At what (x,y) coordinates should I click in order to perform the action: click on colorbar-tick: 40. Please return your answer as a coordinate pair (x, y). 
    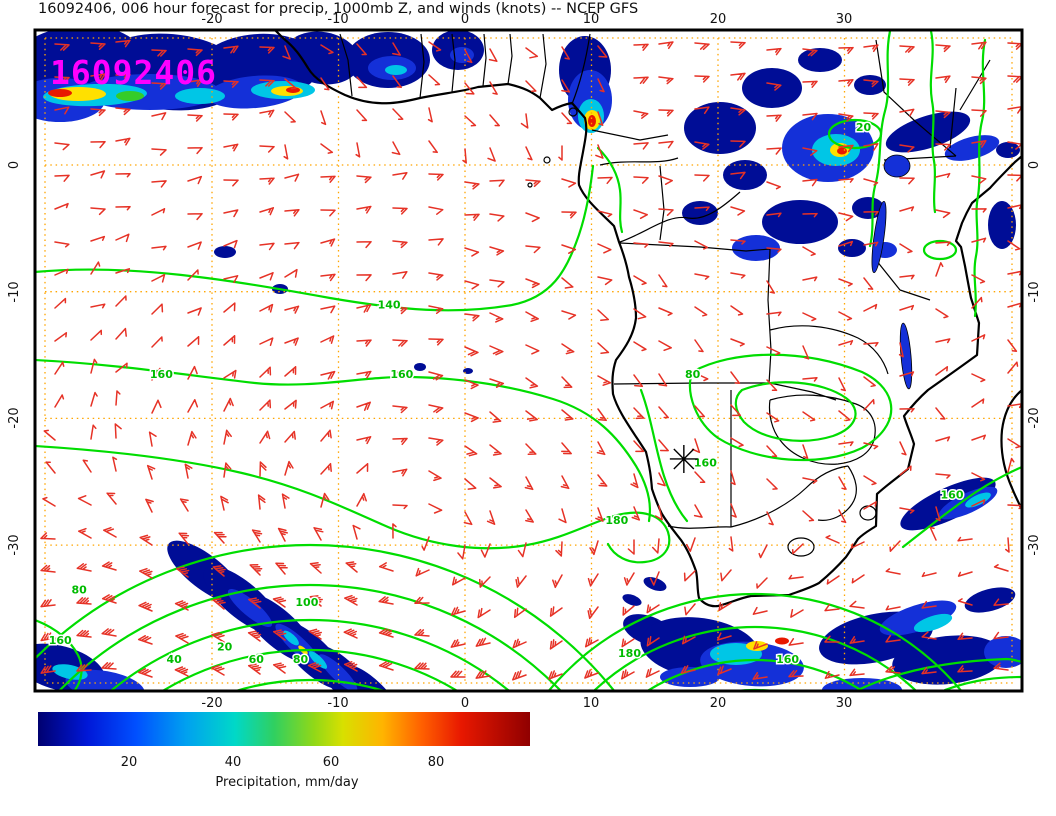
    Looking at the image, I should click on (233, 762).